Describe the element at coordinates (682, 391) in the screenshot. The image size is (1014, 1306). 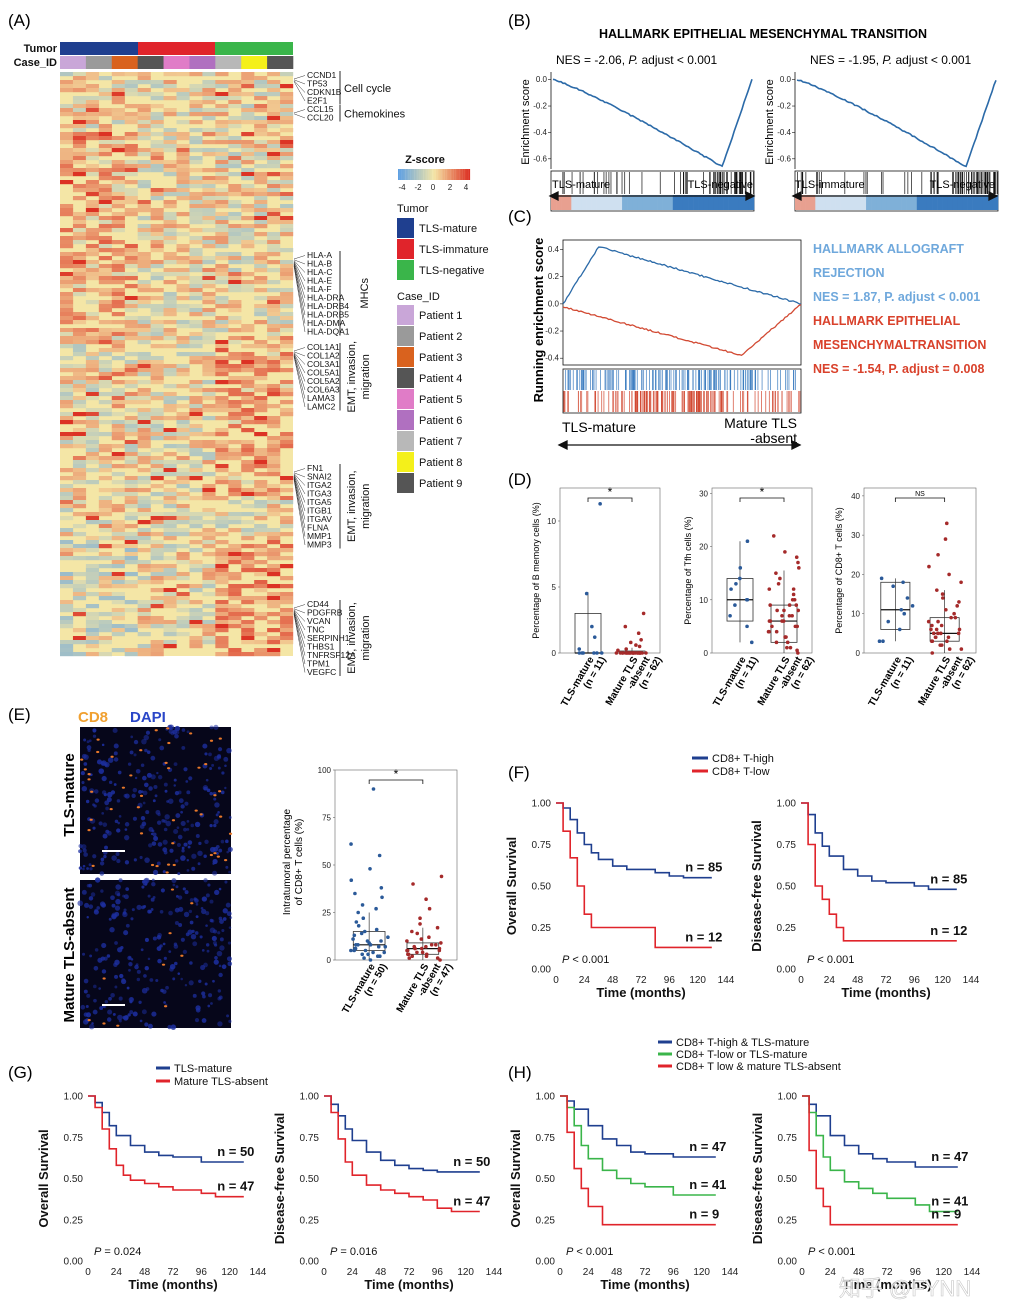
I see `c-hit-box` at that location.